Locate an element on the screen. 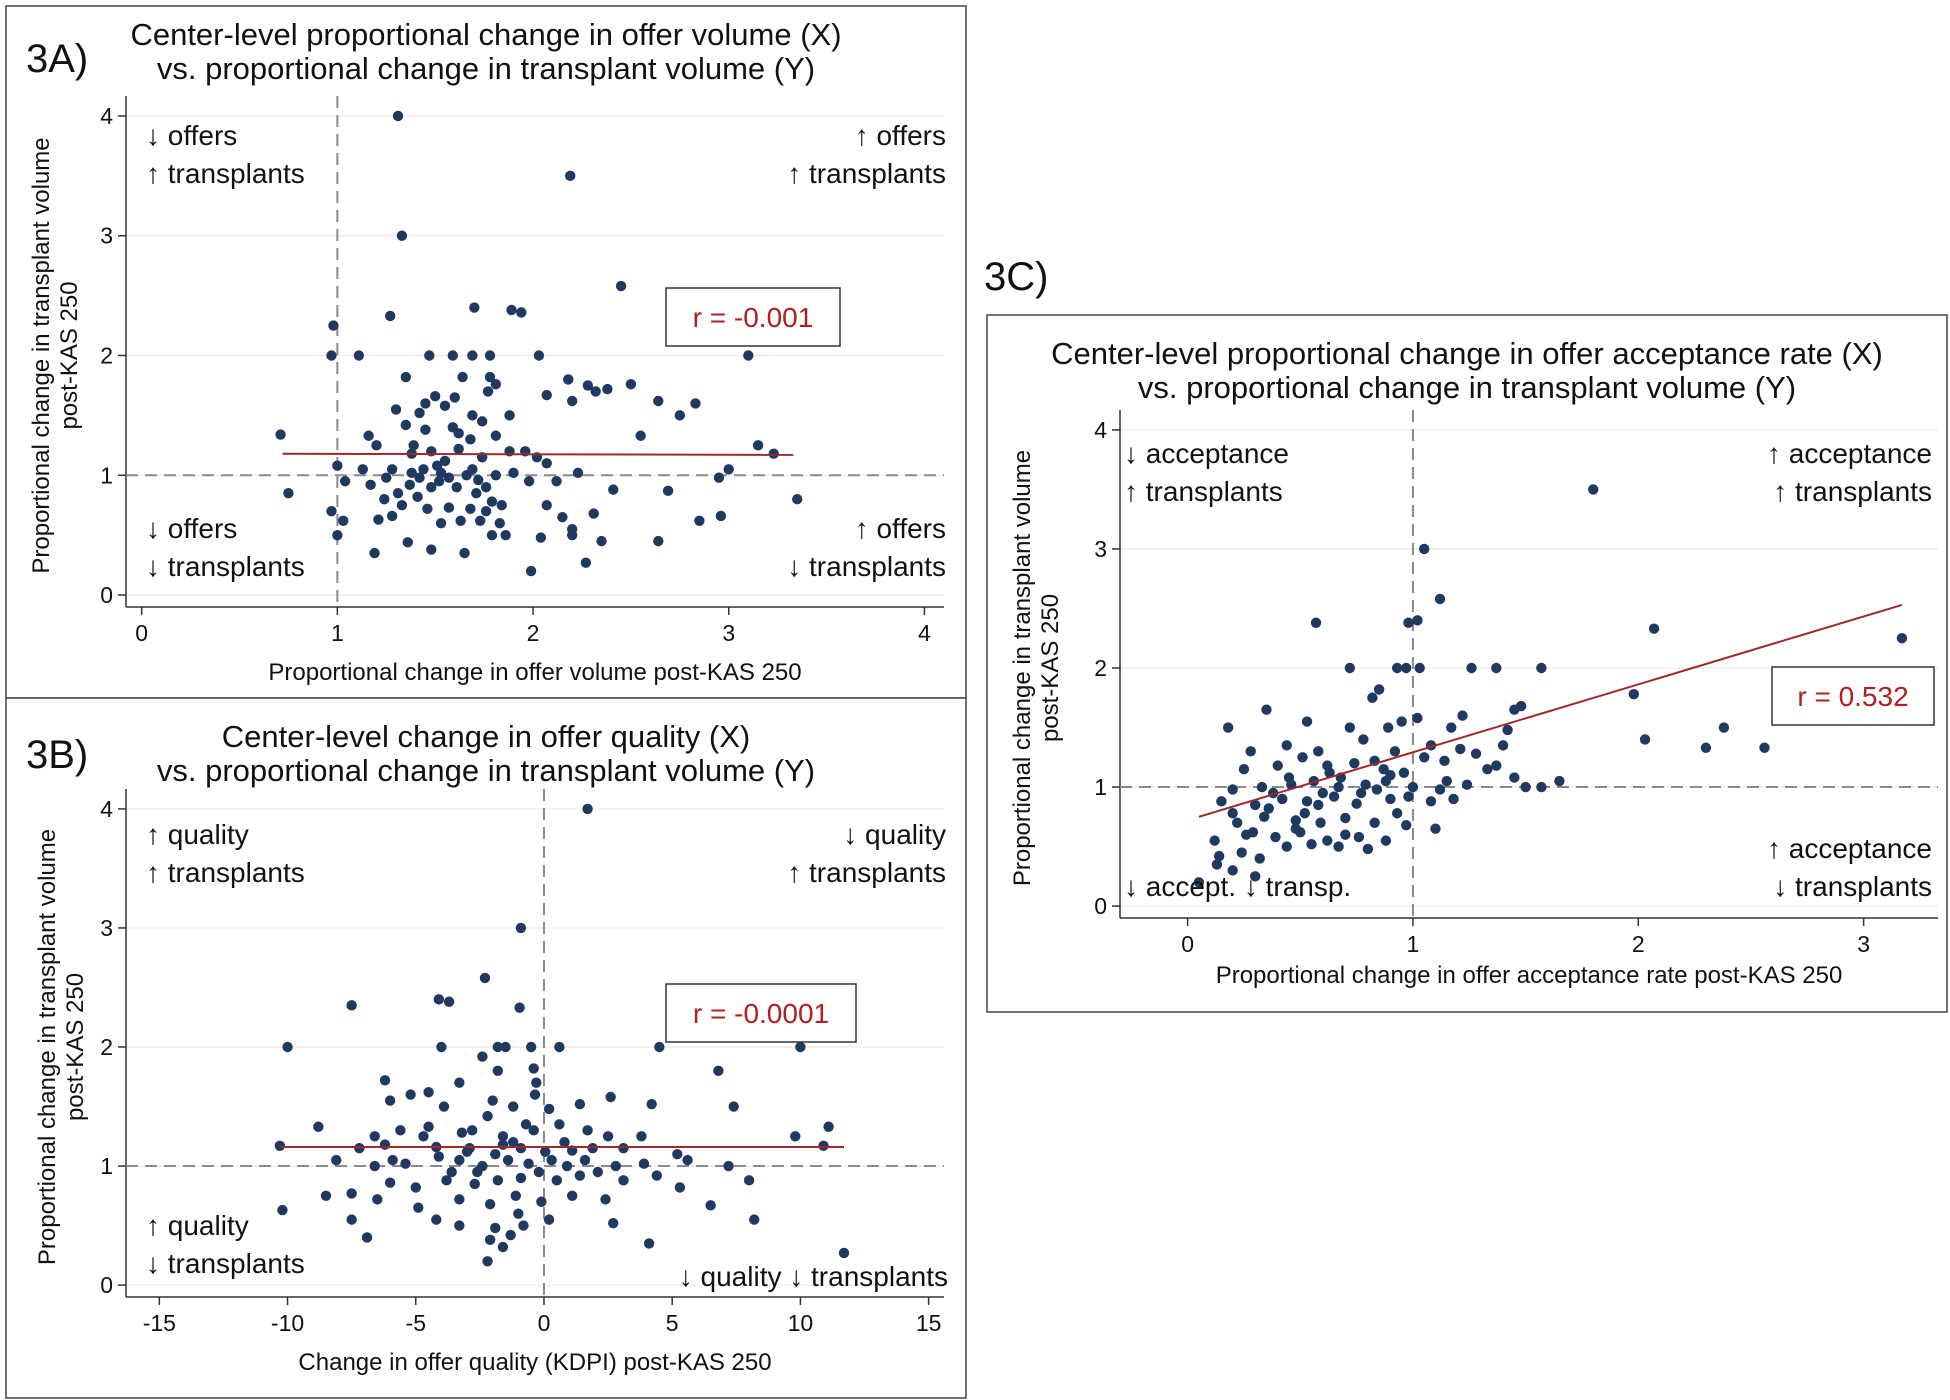  quadrant-label-top-left-3c: ↓ acceptance is located at coordinates (1206, 453).